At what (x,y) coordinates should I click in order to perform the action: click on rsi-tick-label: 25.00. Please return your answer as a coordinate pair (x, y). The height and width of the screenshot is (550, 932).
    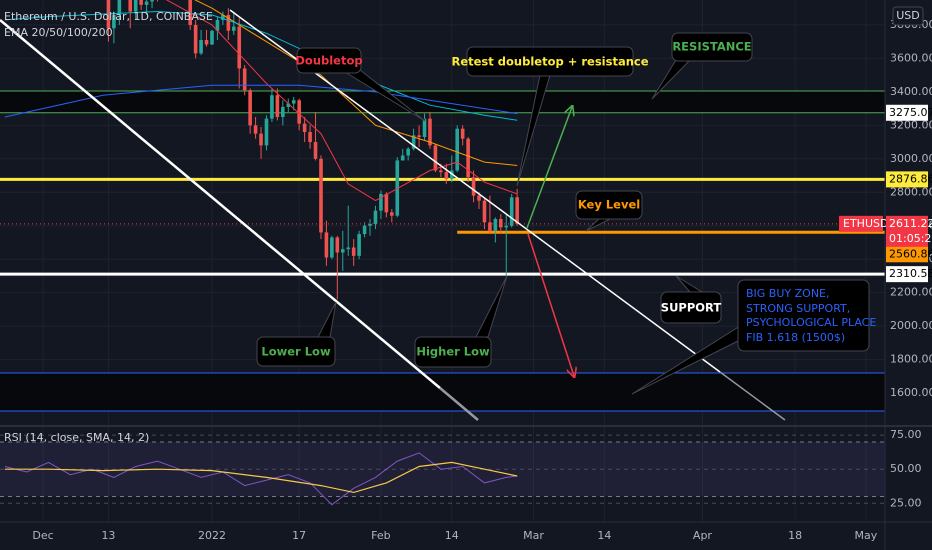
    Looking at the image, I should click on (906, 502).